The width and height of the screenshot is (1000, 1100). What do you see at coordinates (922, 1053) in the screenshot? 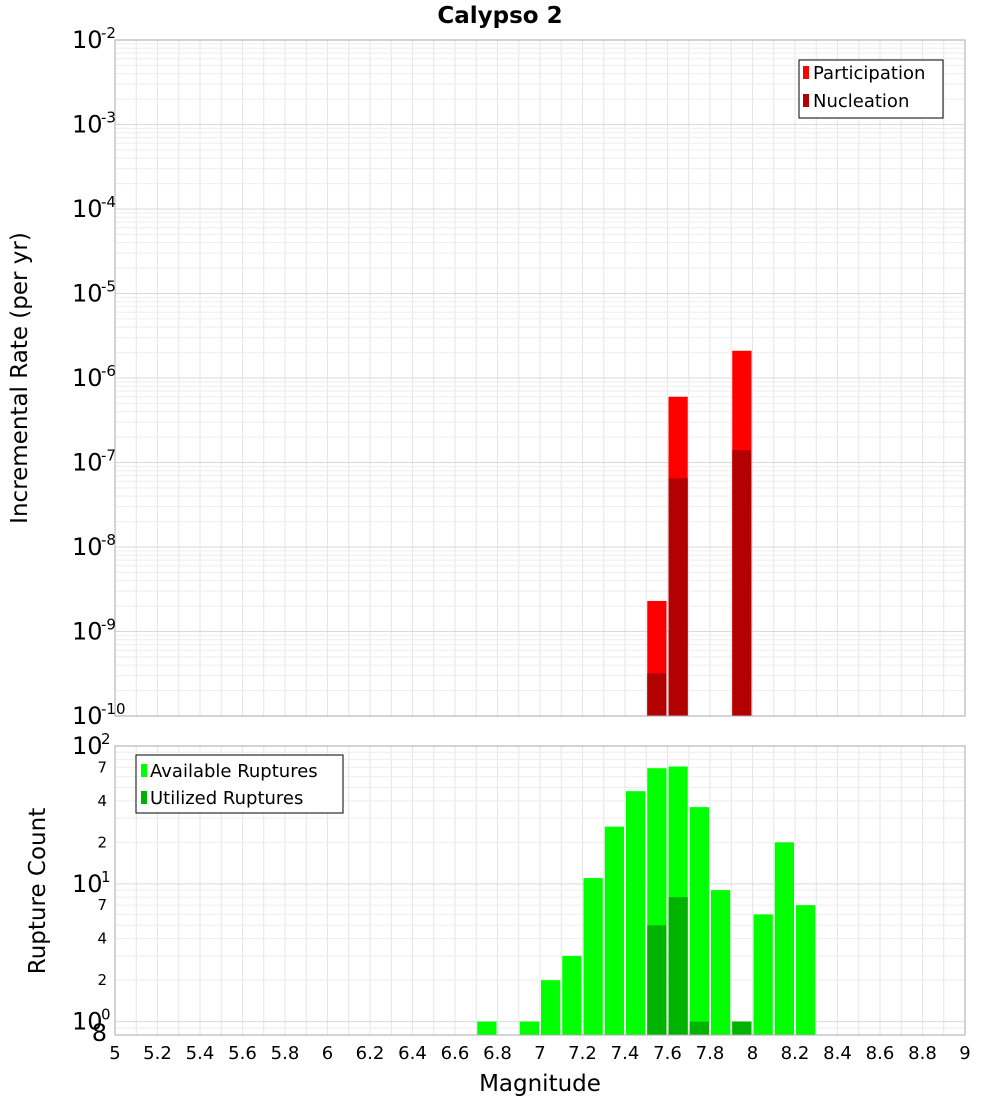
I see `x-tick-label: 8.8` at bounding box center [922, 1053].